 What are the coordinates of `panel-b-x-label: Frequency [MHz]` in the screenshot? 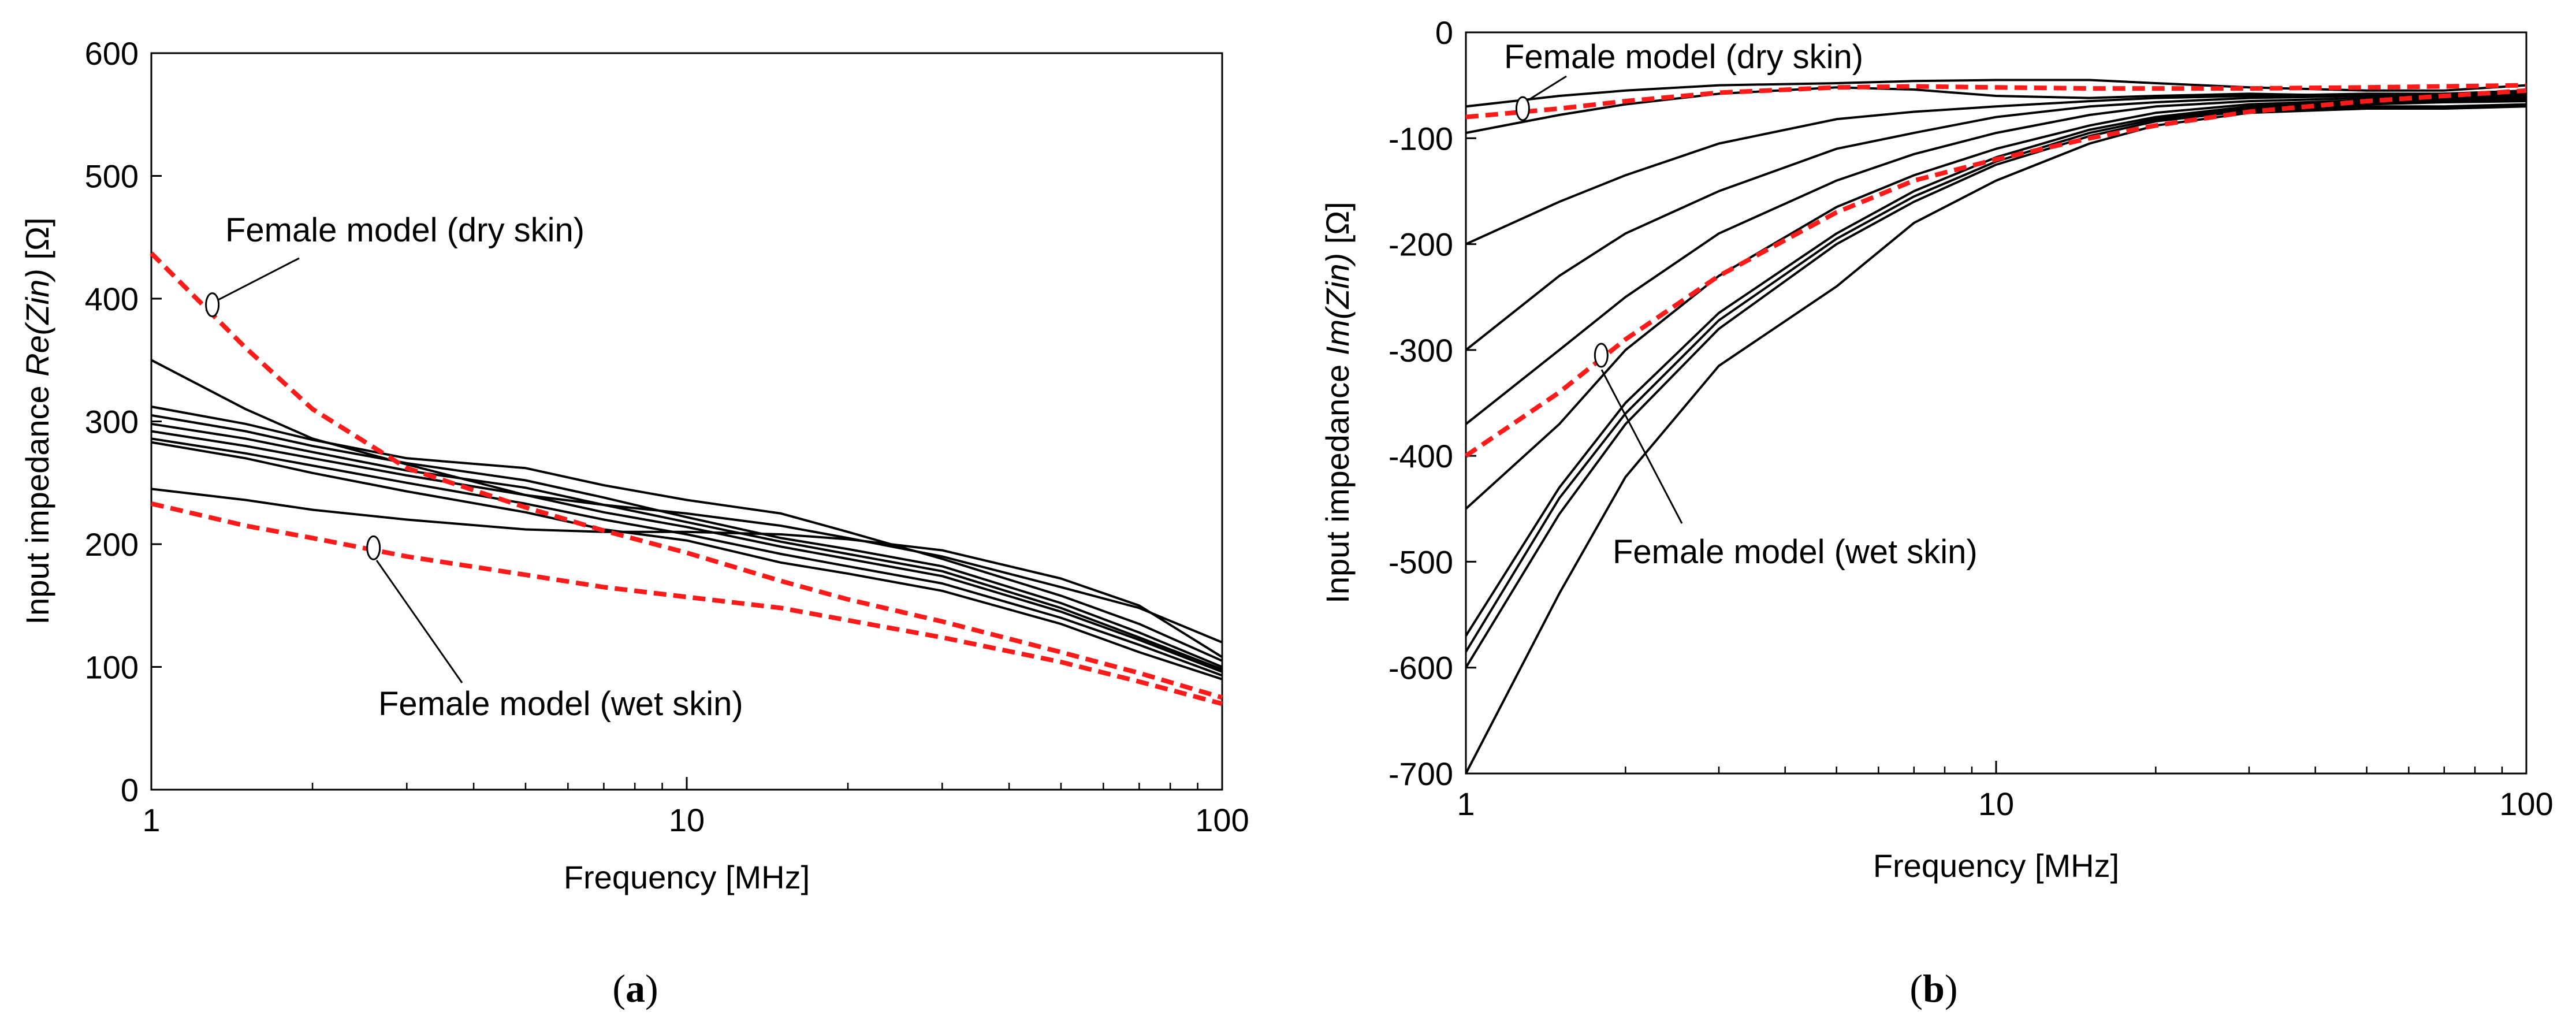 It's located at (1996, 865).